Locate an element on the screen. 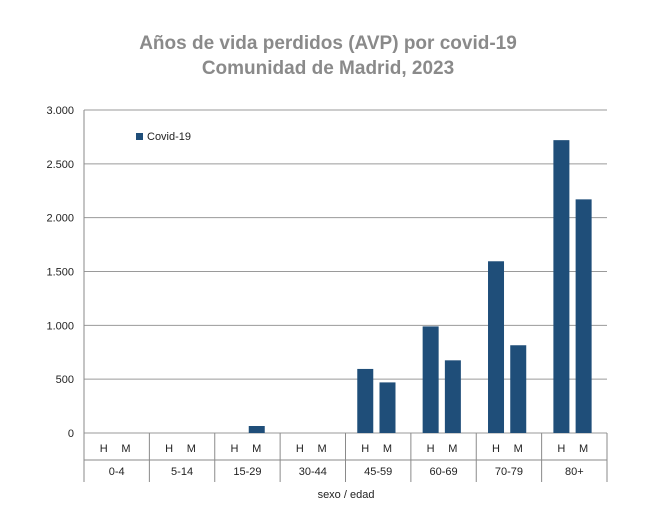 This screenshot has width=657, height=516. y-axis: 0 500 1.000 1.500 2.000 2.500 3.000 is located at coordinates (60, 272).